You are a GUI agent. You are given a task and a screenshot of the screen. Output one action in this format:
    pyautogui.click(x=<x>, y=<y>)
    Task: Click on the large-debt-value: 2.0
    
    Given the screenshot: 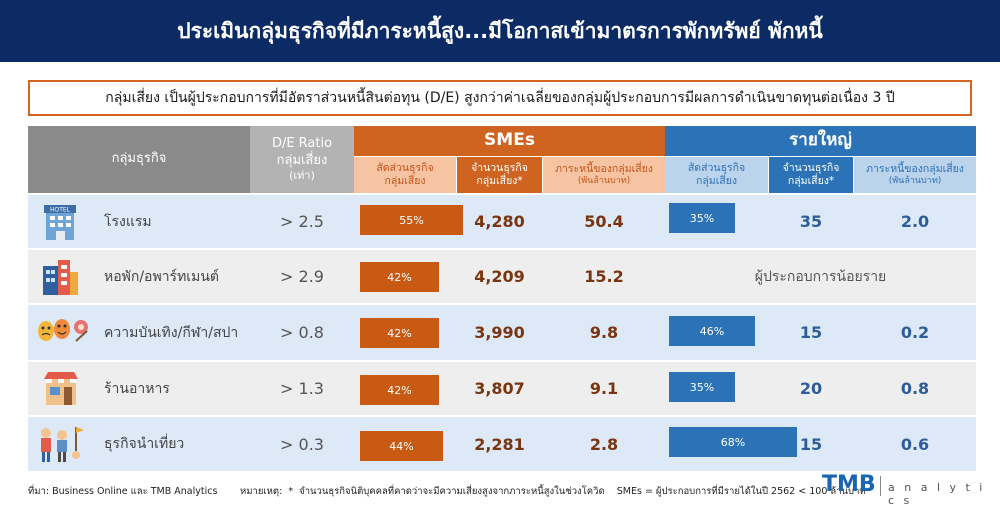 What is the action you would take?
    pyautogui.click(x=915, y=221)
    